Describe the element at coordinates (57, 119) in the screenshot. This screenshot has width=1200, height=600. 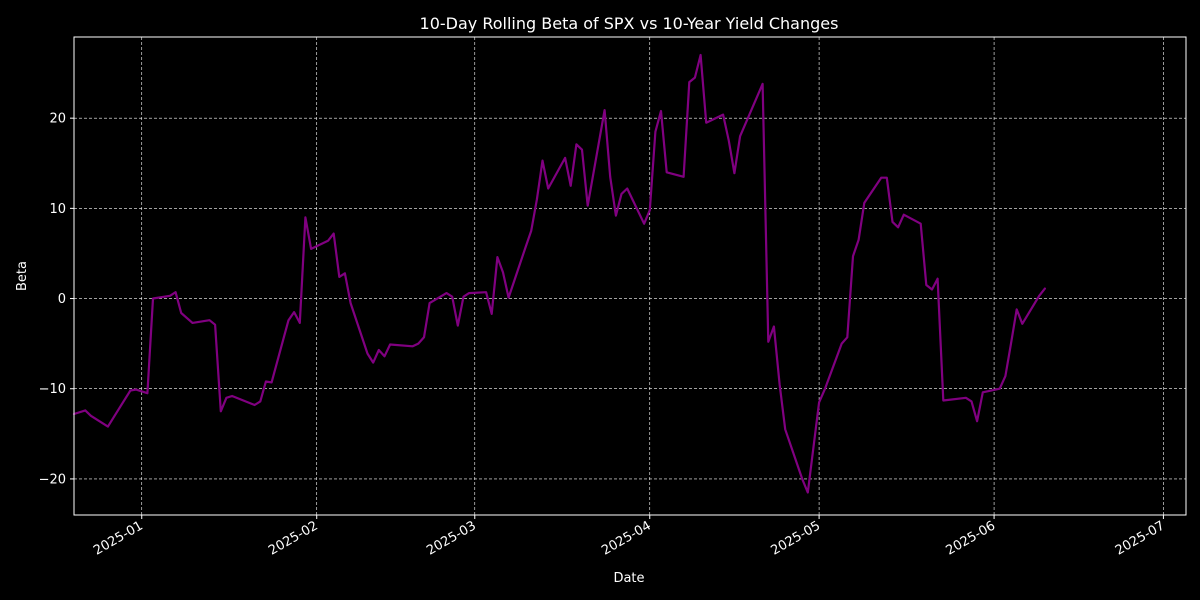
I see `y-tick-label: 20` at that location.